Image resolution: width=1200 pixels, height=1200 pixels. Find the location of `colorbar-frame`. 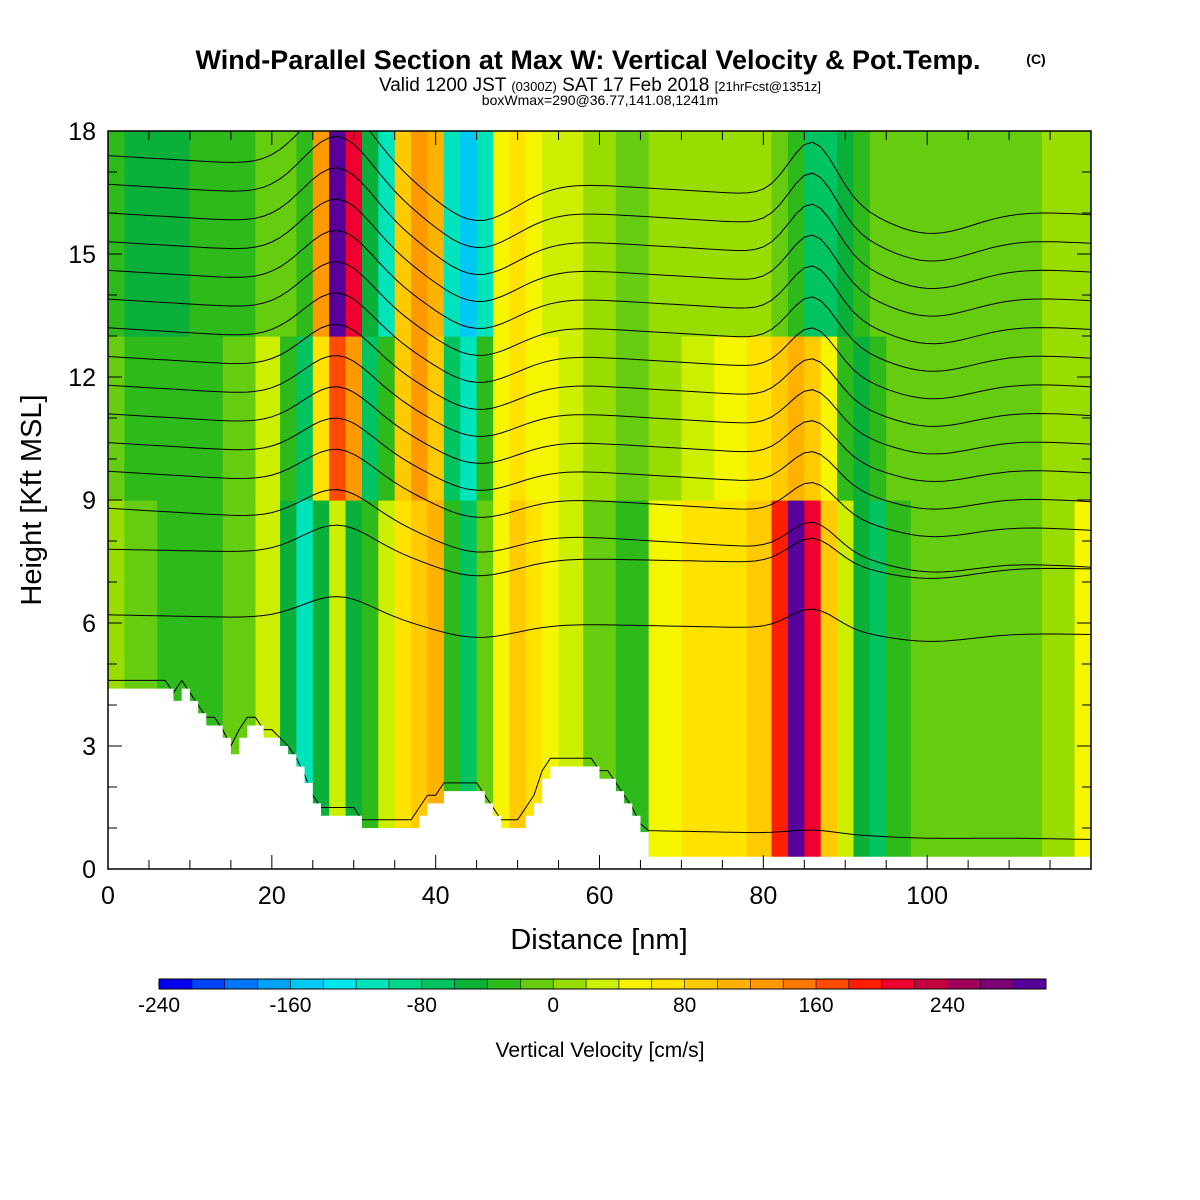

colorbar-frame is located at coordinates (602, 984).